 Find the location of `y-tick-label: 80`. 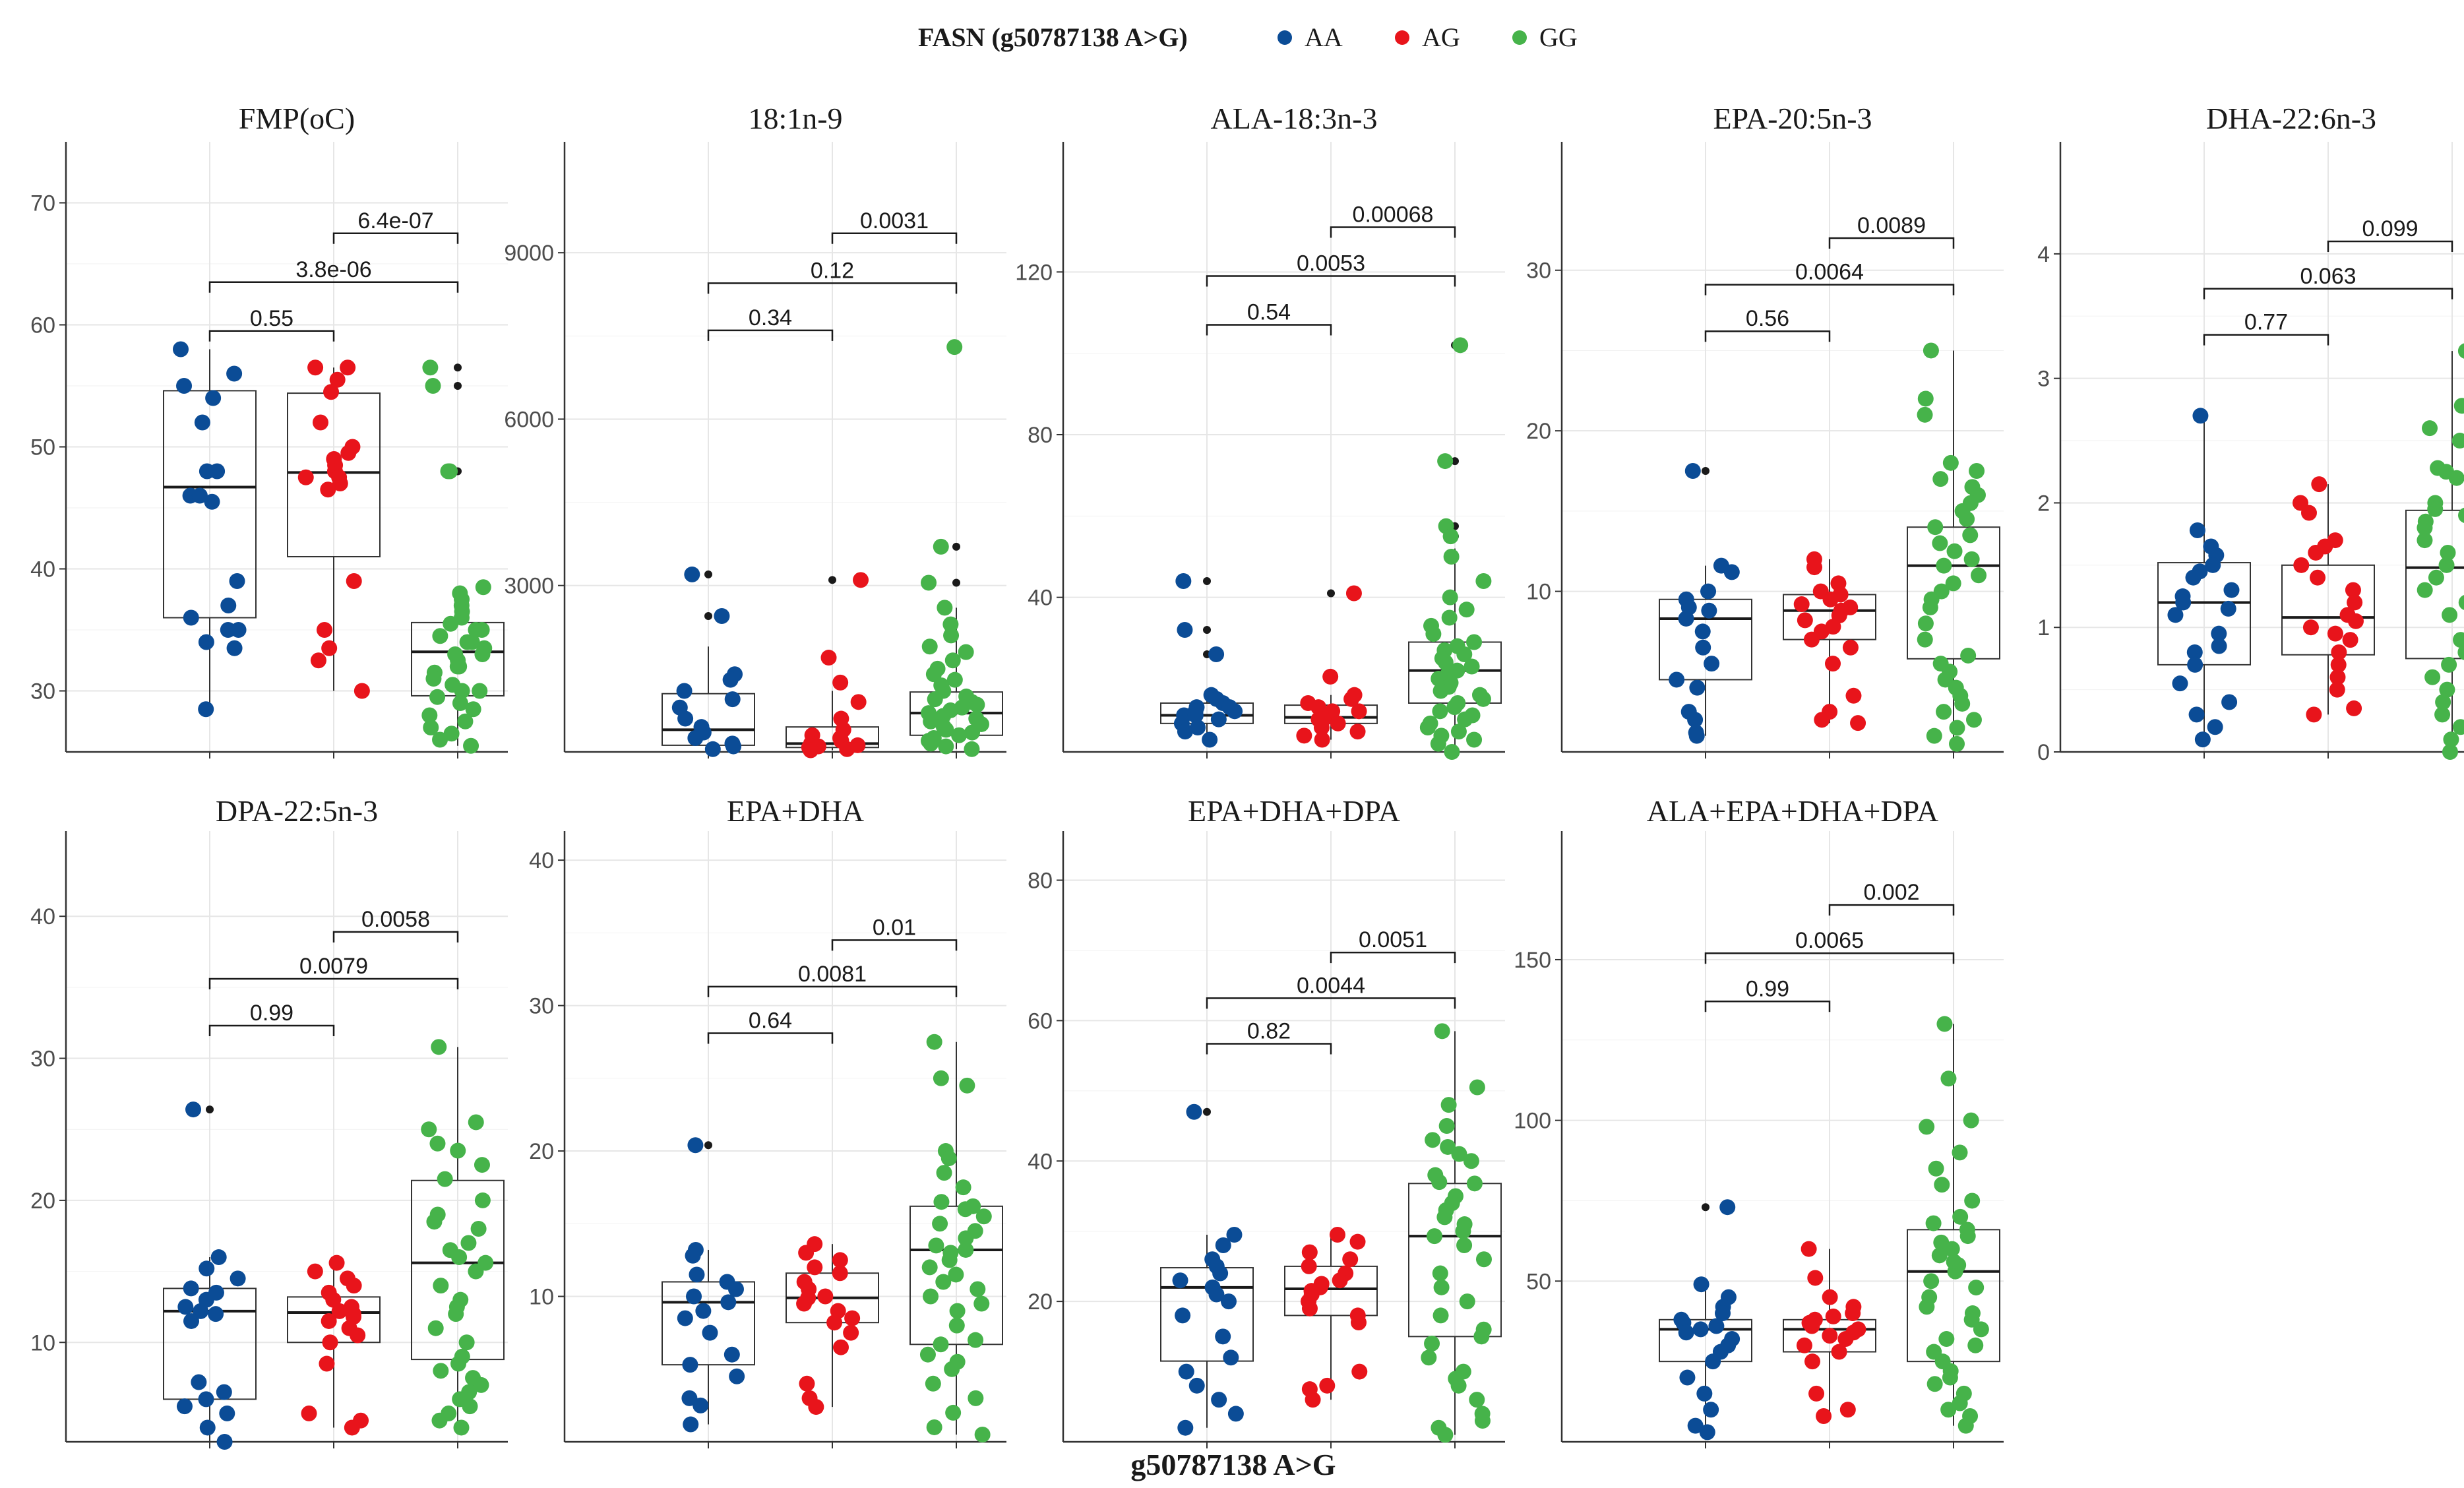

y-tick-label: 80 is located at coordinates (1040, 881).